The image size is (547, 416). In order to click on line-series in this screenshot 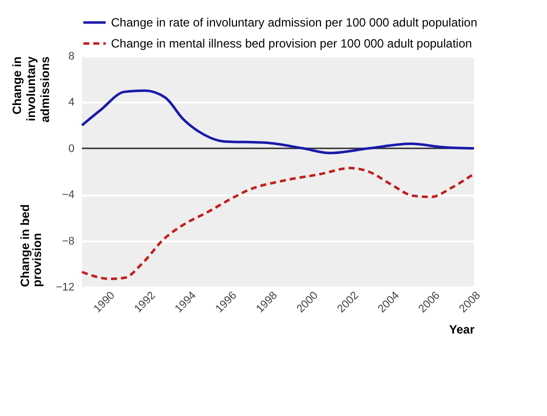, I will do `click(278, 121)`.